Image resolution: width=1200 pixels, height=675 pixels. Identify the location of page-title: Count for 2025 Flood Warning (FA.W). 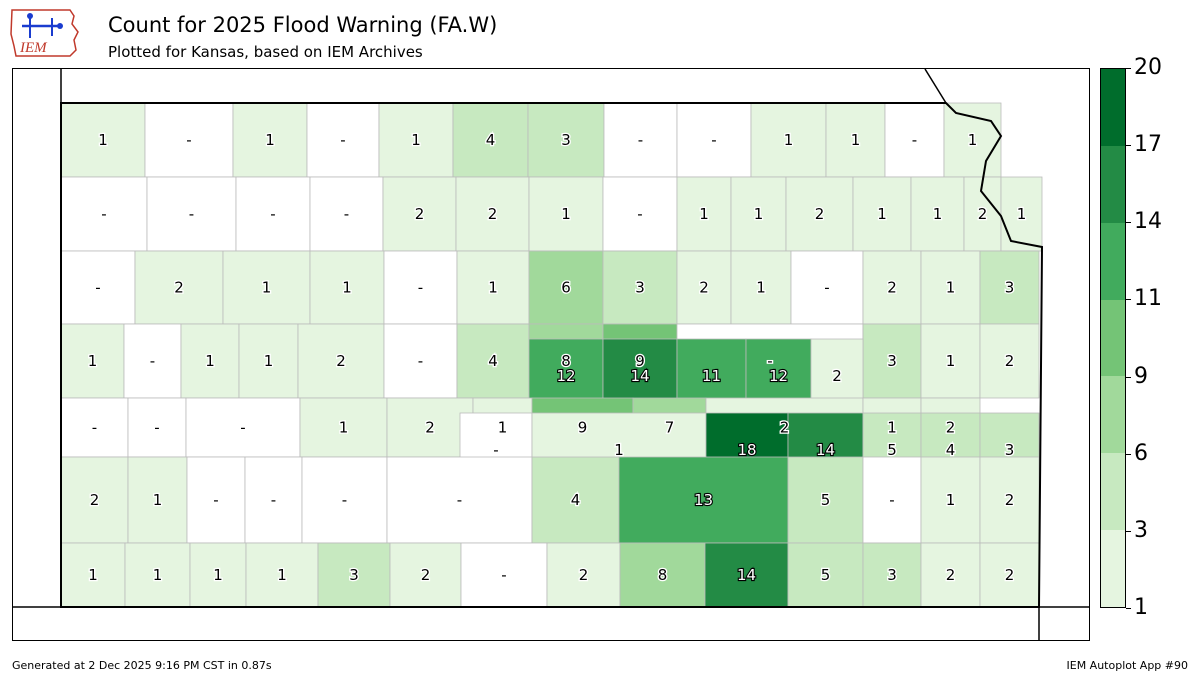
(303, 25).